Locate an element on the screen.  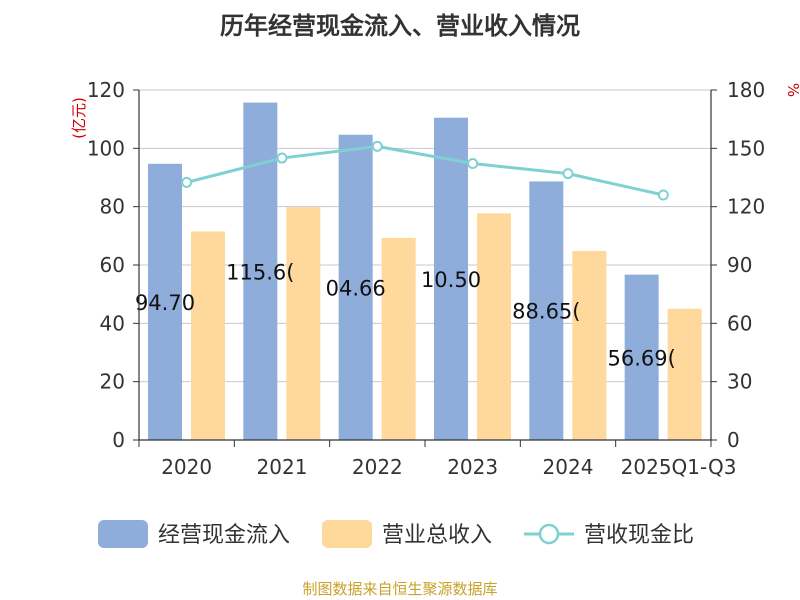
right-tick-label: 0 is located at coordinates (733, 440).